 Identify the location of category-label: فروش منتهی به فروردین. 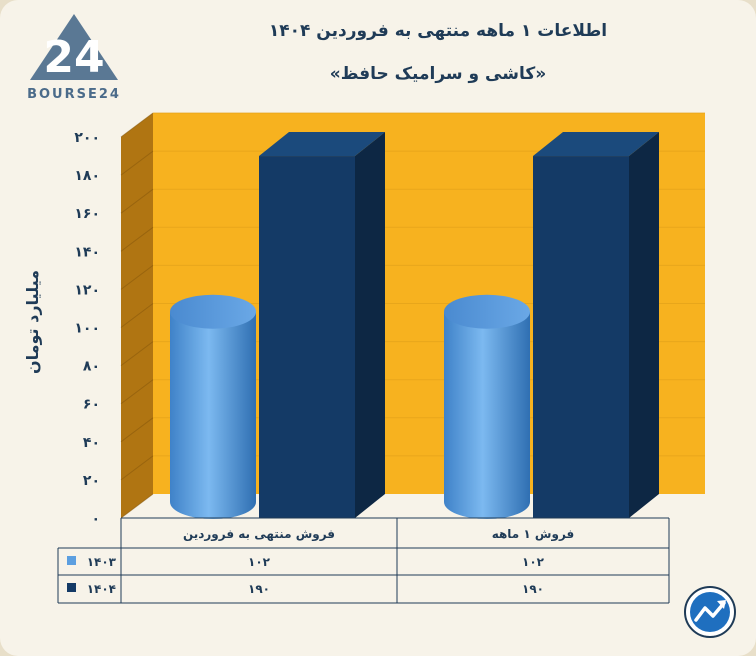
(259, 534).